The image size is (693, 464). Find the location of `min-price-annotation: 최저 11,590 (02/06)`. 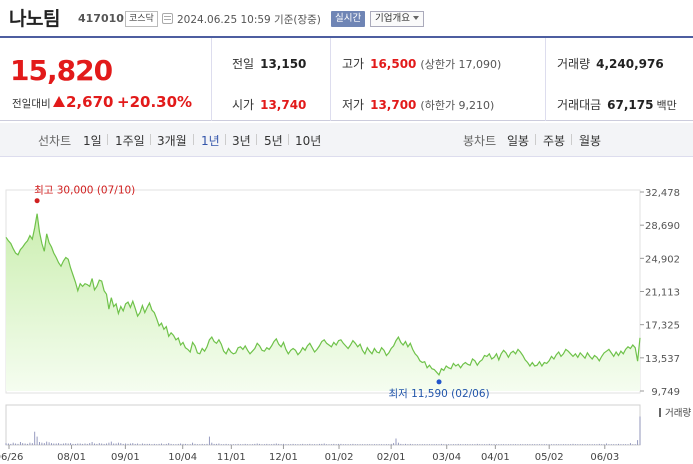

min-price-annotation: 최저 11,590 (02/06) is located at coordinates (438, 394).